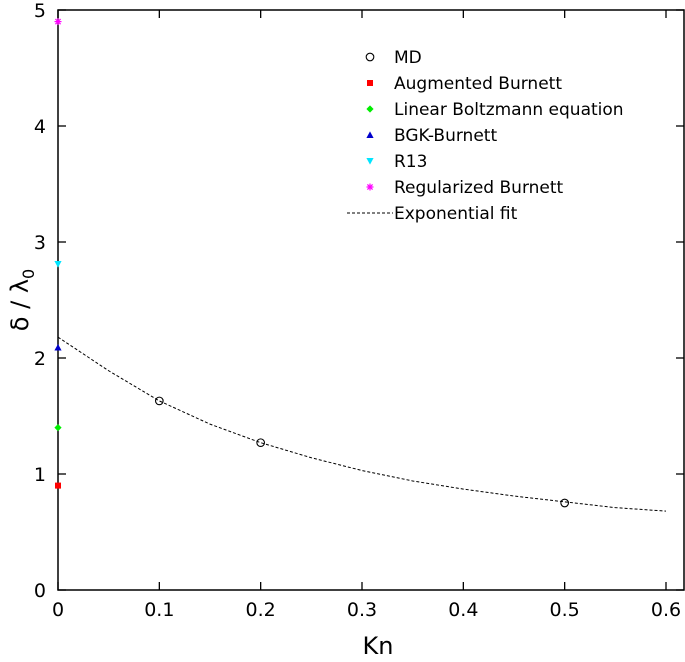 The height and width of the screenshot is (662, 685). I want to click on legend-label: R13, so click(410, 162).